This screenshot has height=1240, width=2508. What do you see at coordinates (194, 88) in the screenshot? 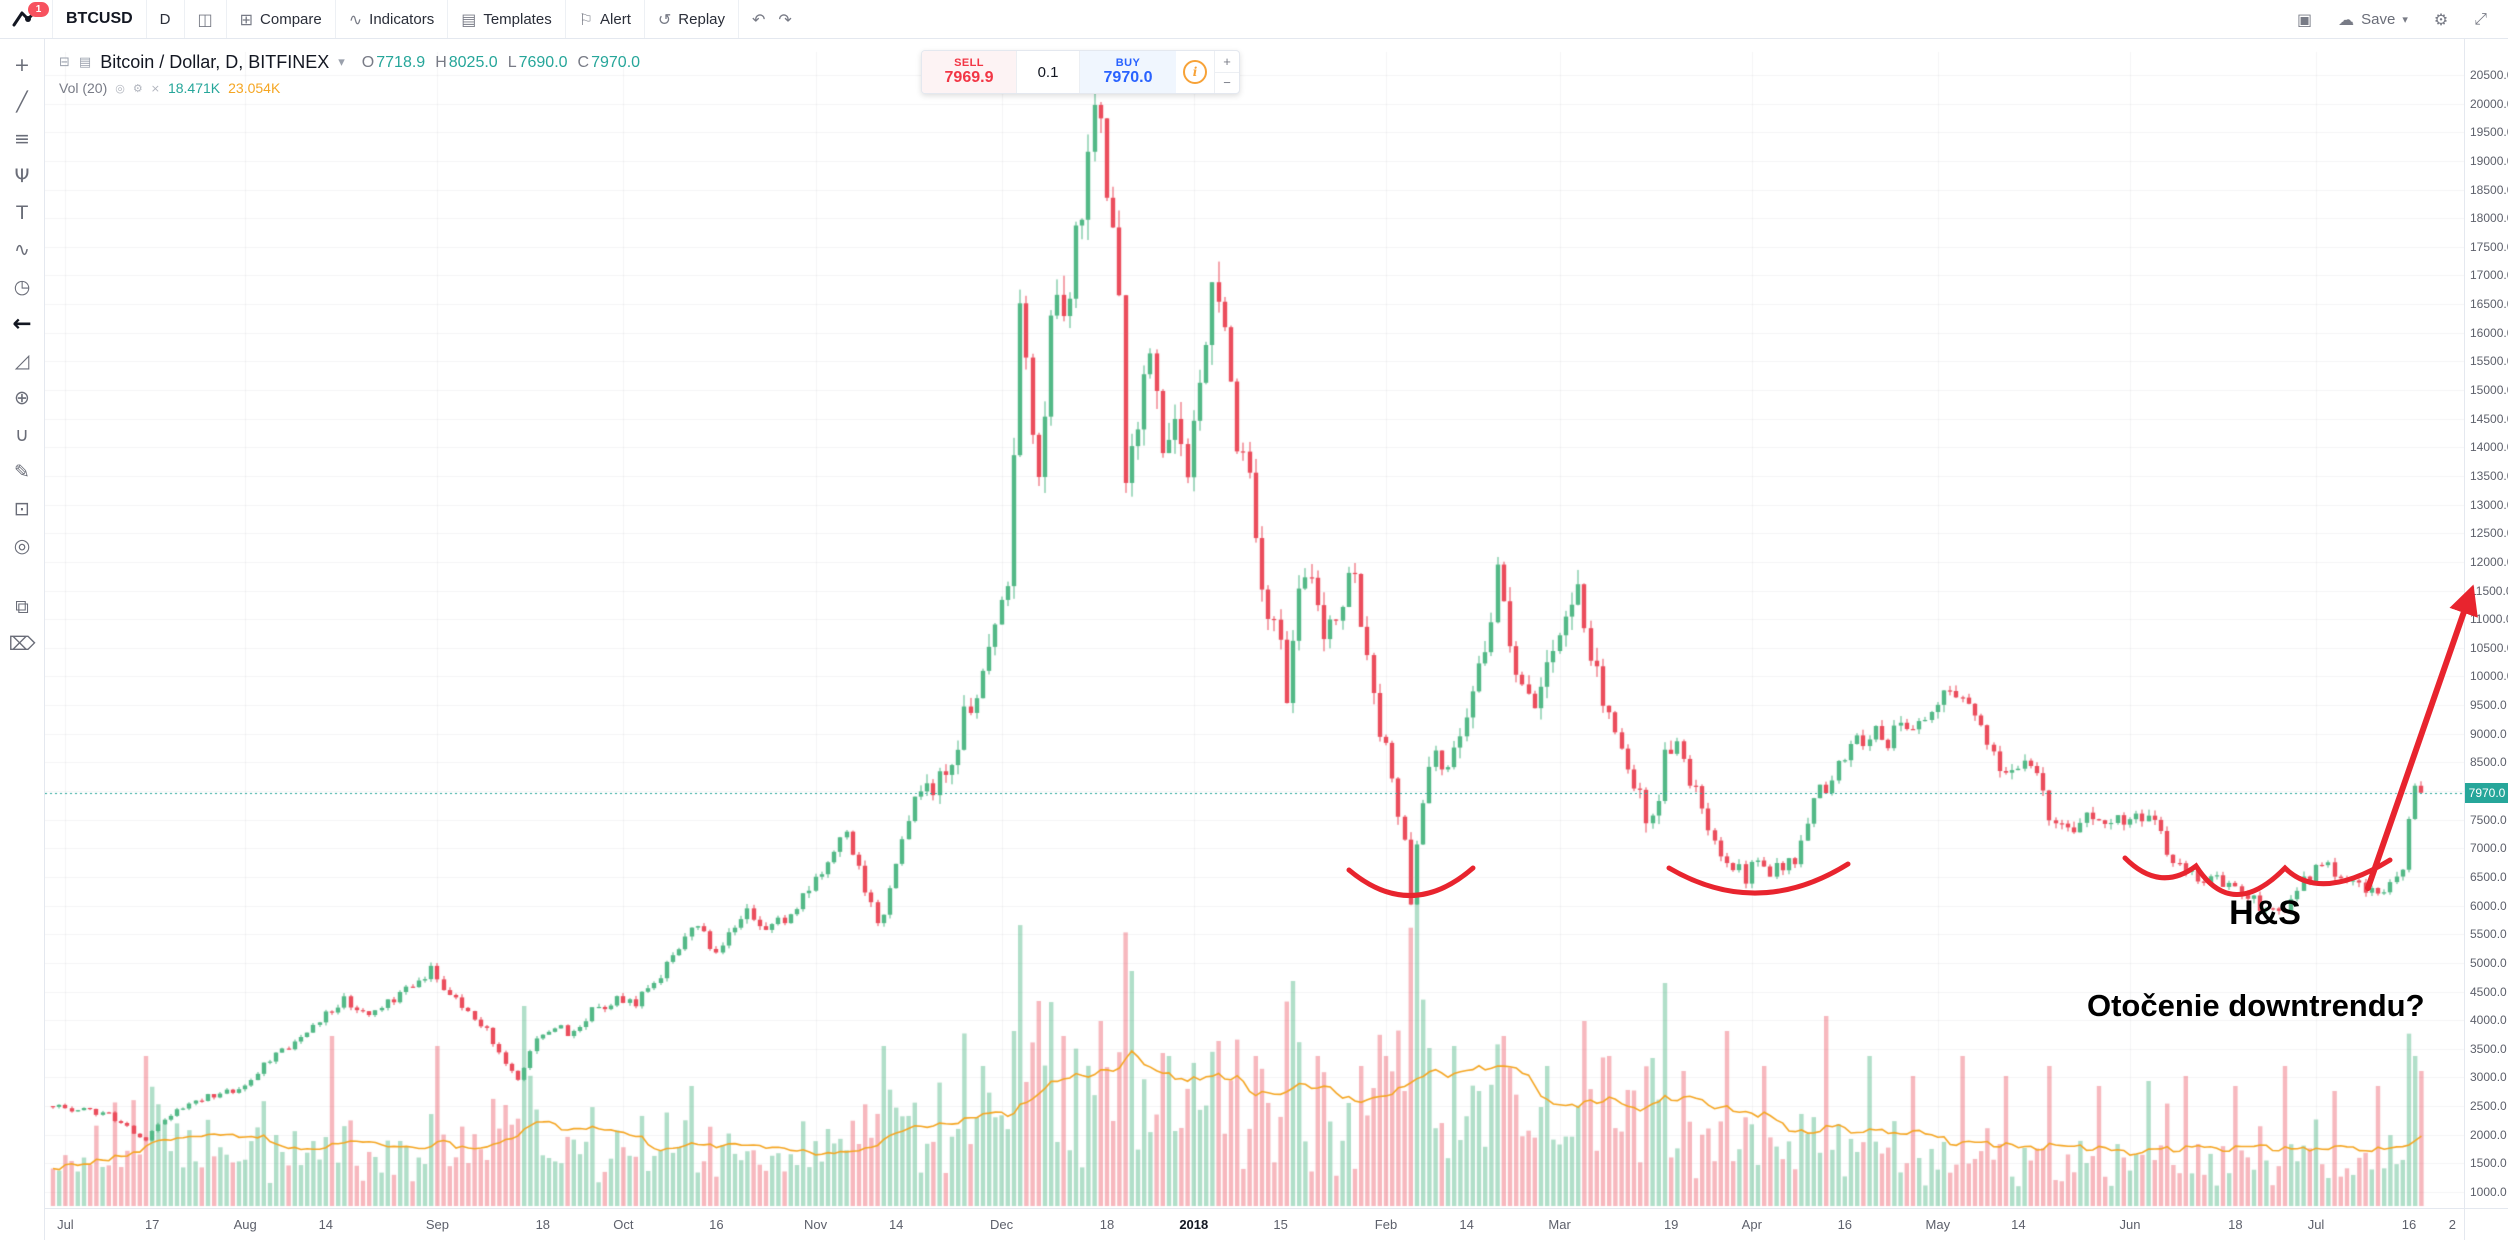
I see `volume-value: 18.471K` at bounding box center [194, 88].